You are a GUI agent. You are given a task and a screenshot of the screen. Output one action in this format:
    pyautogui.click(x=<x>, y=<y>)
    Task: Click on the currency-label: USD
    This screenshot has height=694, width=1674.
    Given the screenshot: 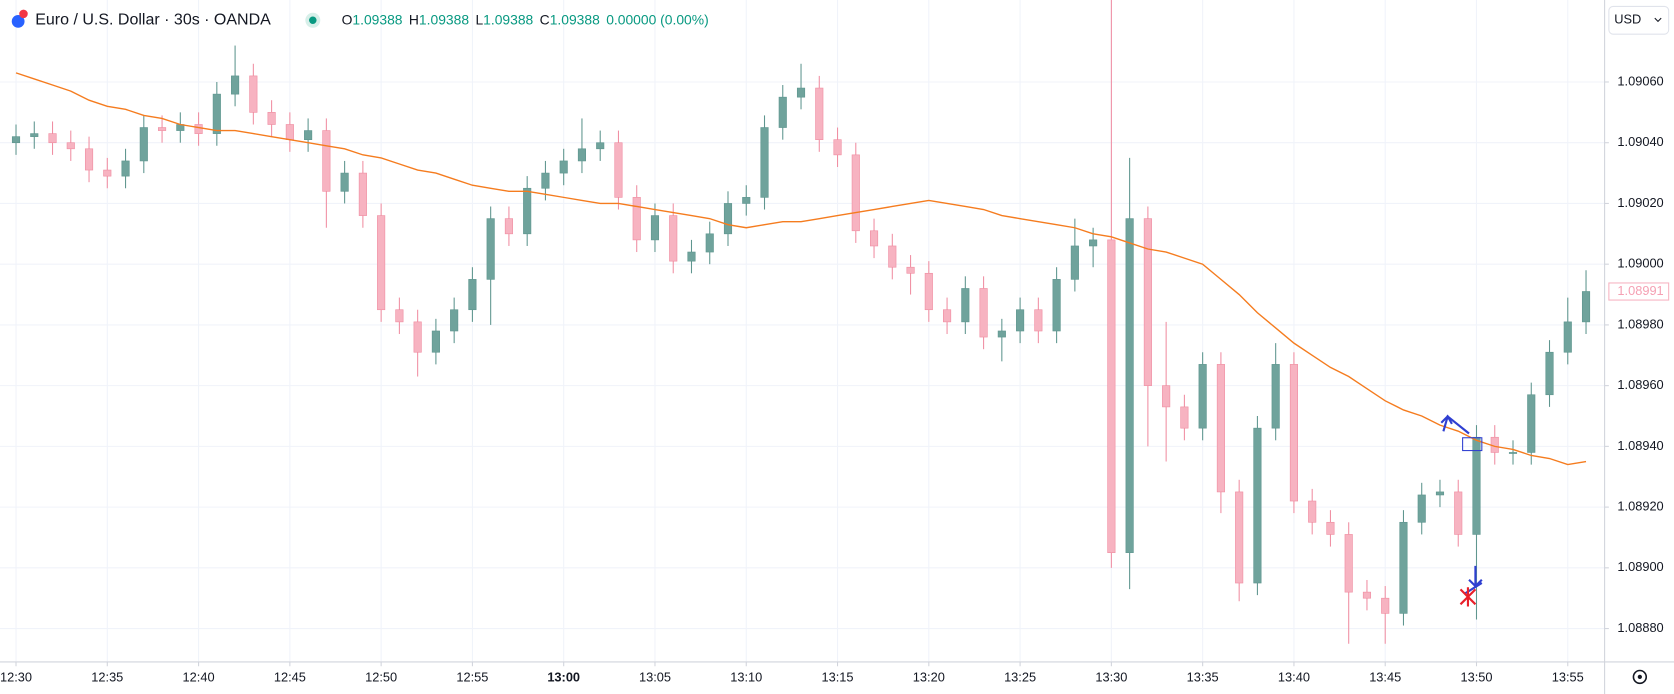 What is the action you would take?
    pyautogui.click(x=1627, y=19)
    